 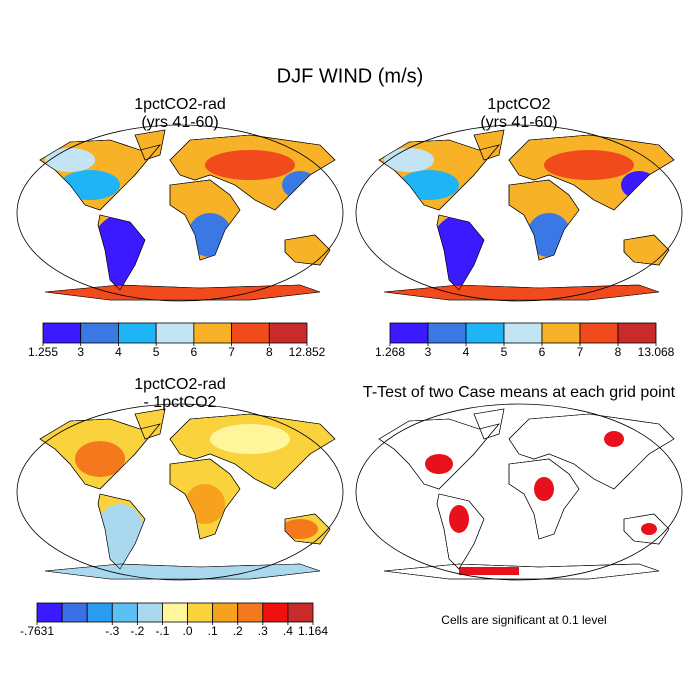 I want to click on figure-title: DJF WIND (m/s), so click(x=350, y=76).